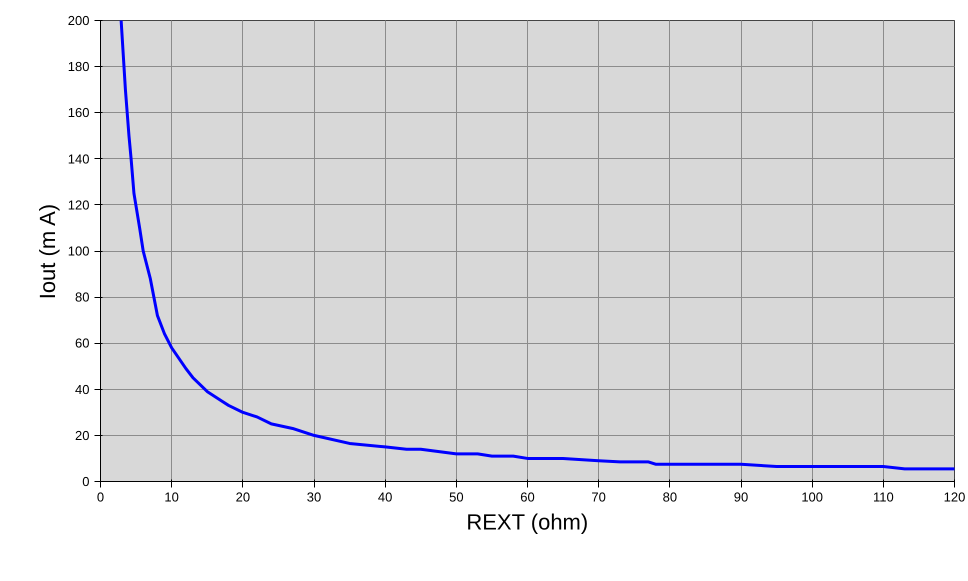  Describe the element at coordinates (385, 497) in the screenshot. I see `x-tick-label: 40` at that location.